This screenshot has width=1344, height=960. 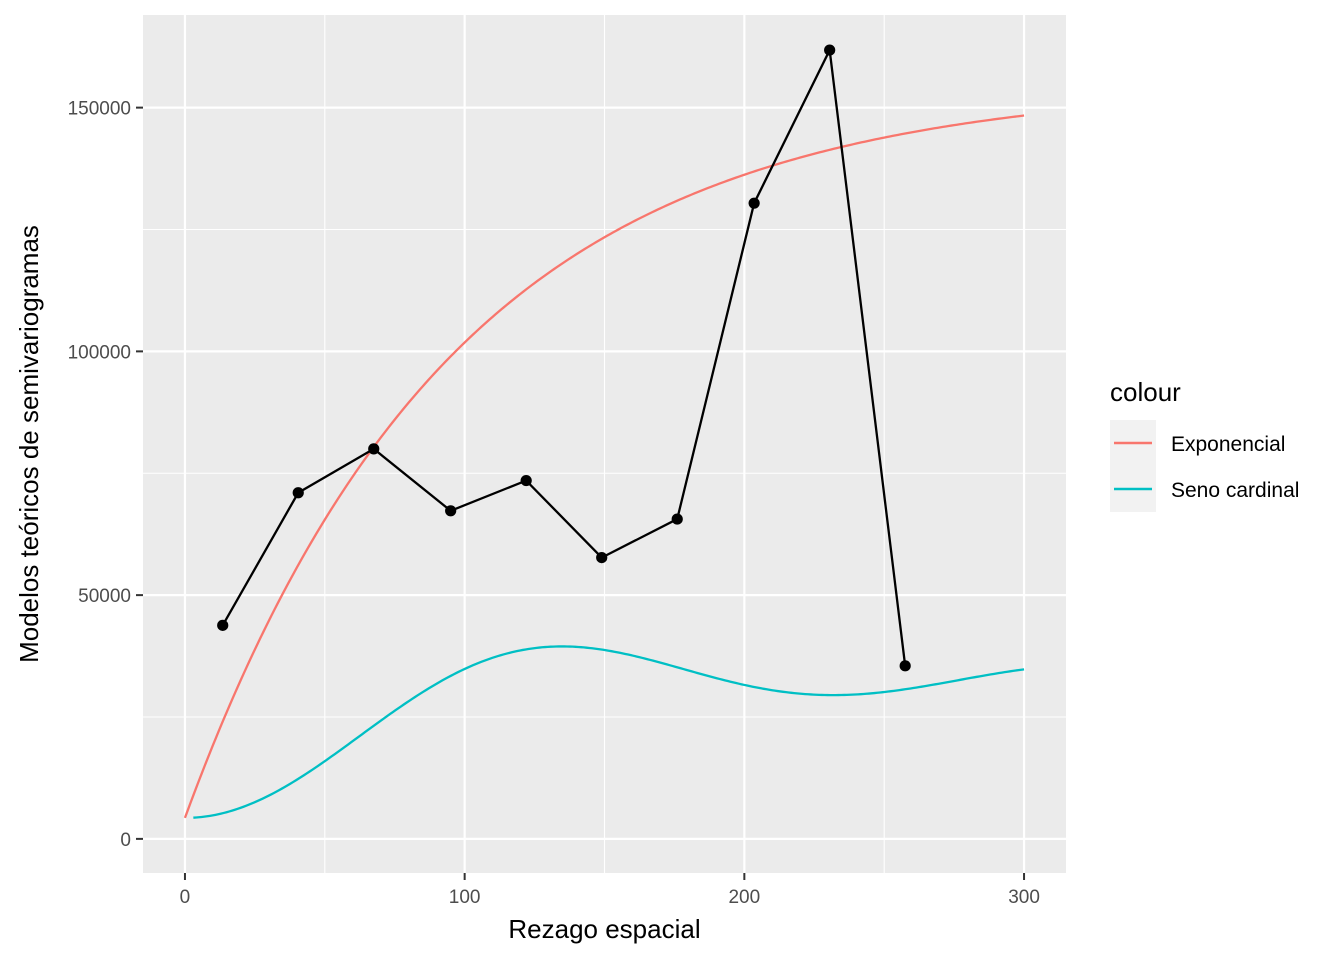 What do you see at coordinates (609, 732) in the screenshot?
I see `series-line-seno-cardinal` at bounding box center [609, 732].